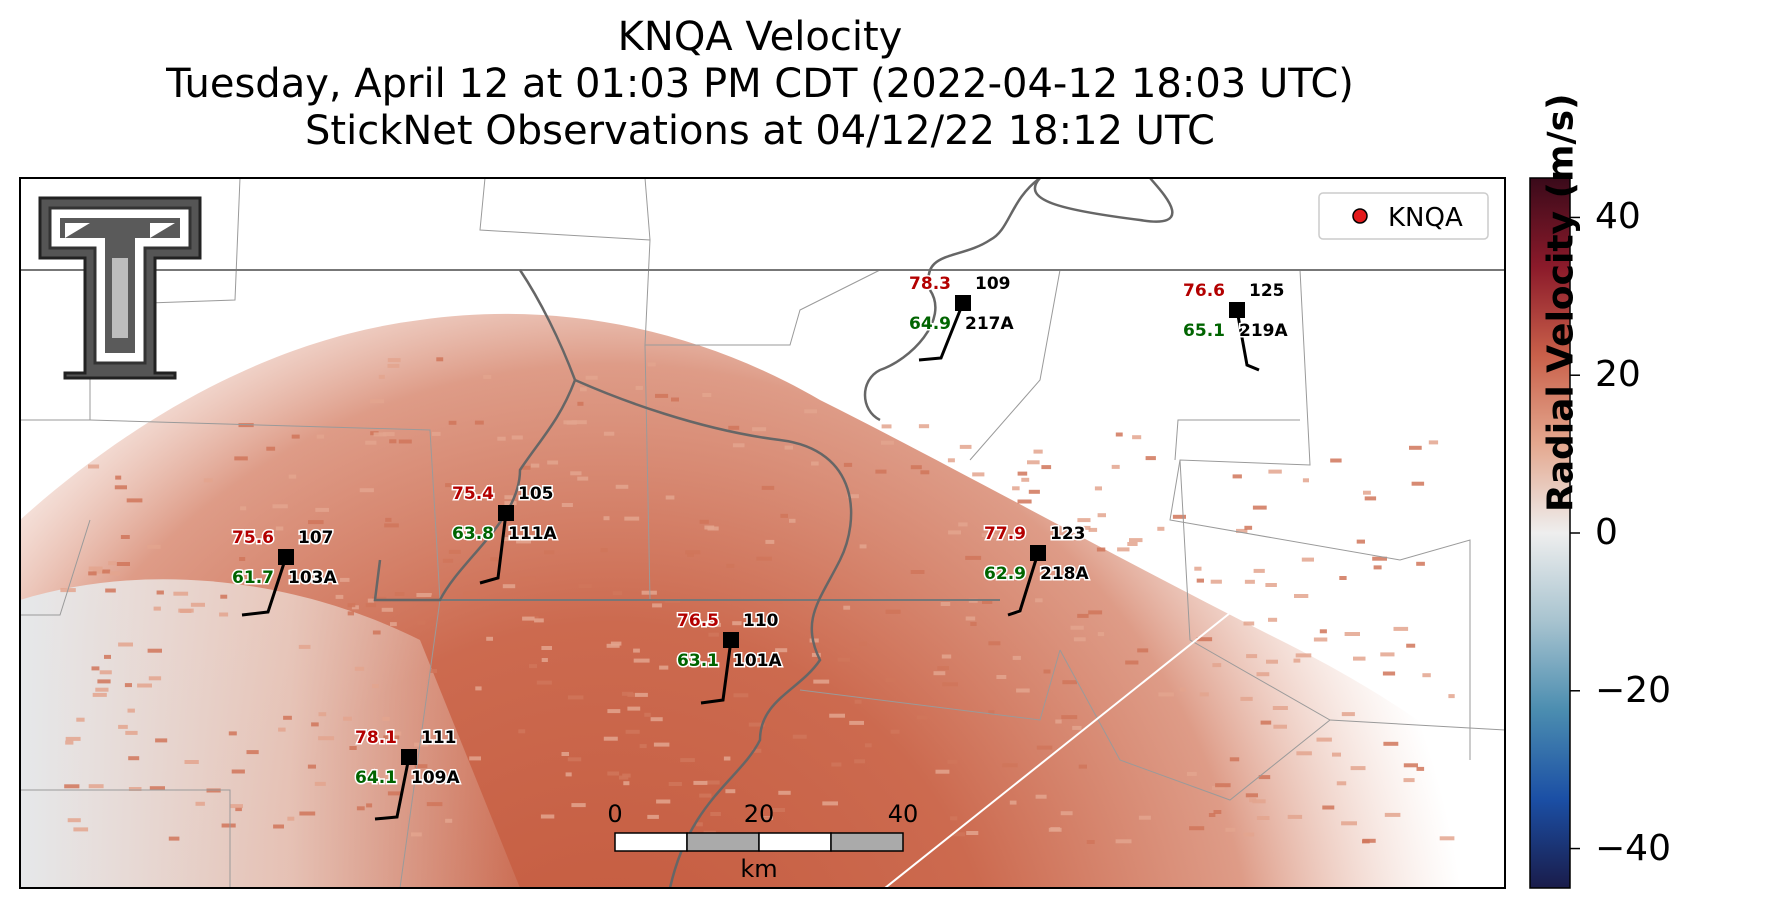 The image size is (1773, 903). I want to click on station-dewpoint: 63.8, so click(473, 534).